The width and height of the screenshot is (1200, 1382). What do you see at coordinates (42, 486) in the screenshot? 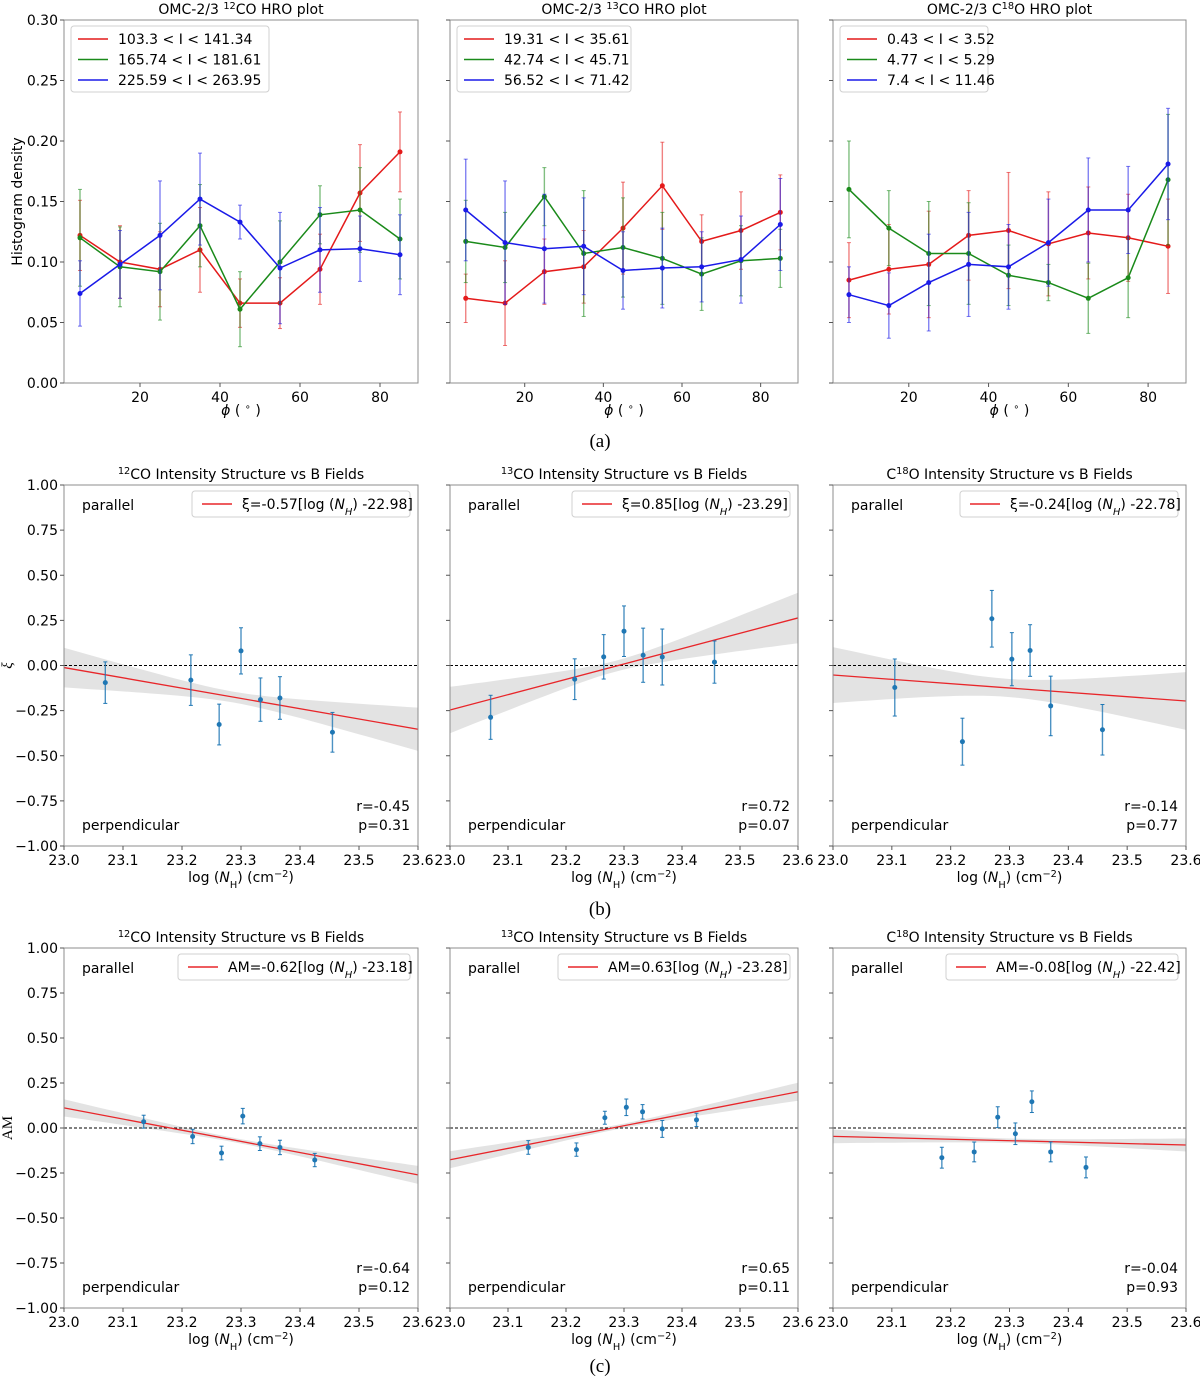
I see `y-tick-label: 1.00` at bounding box center [42, 486].